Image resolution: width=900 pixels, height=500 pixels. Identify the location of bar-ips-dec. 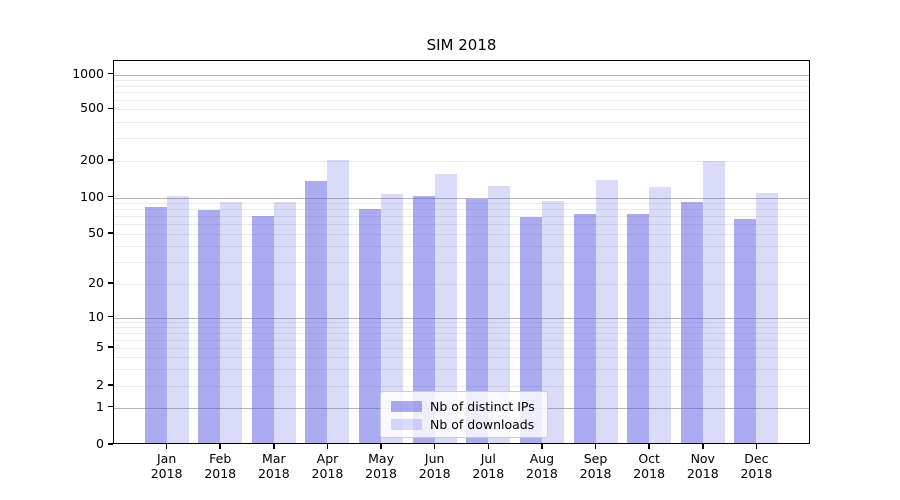
(745, 331).